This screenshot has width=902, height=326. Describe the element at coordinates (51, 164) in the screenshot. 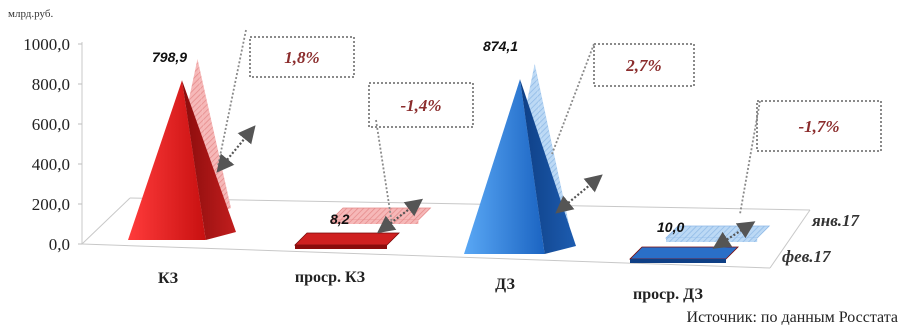

I see `y-tick-label: 400,0` at that location.